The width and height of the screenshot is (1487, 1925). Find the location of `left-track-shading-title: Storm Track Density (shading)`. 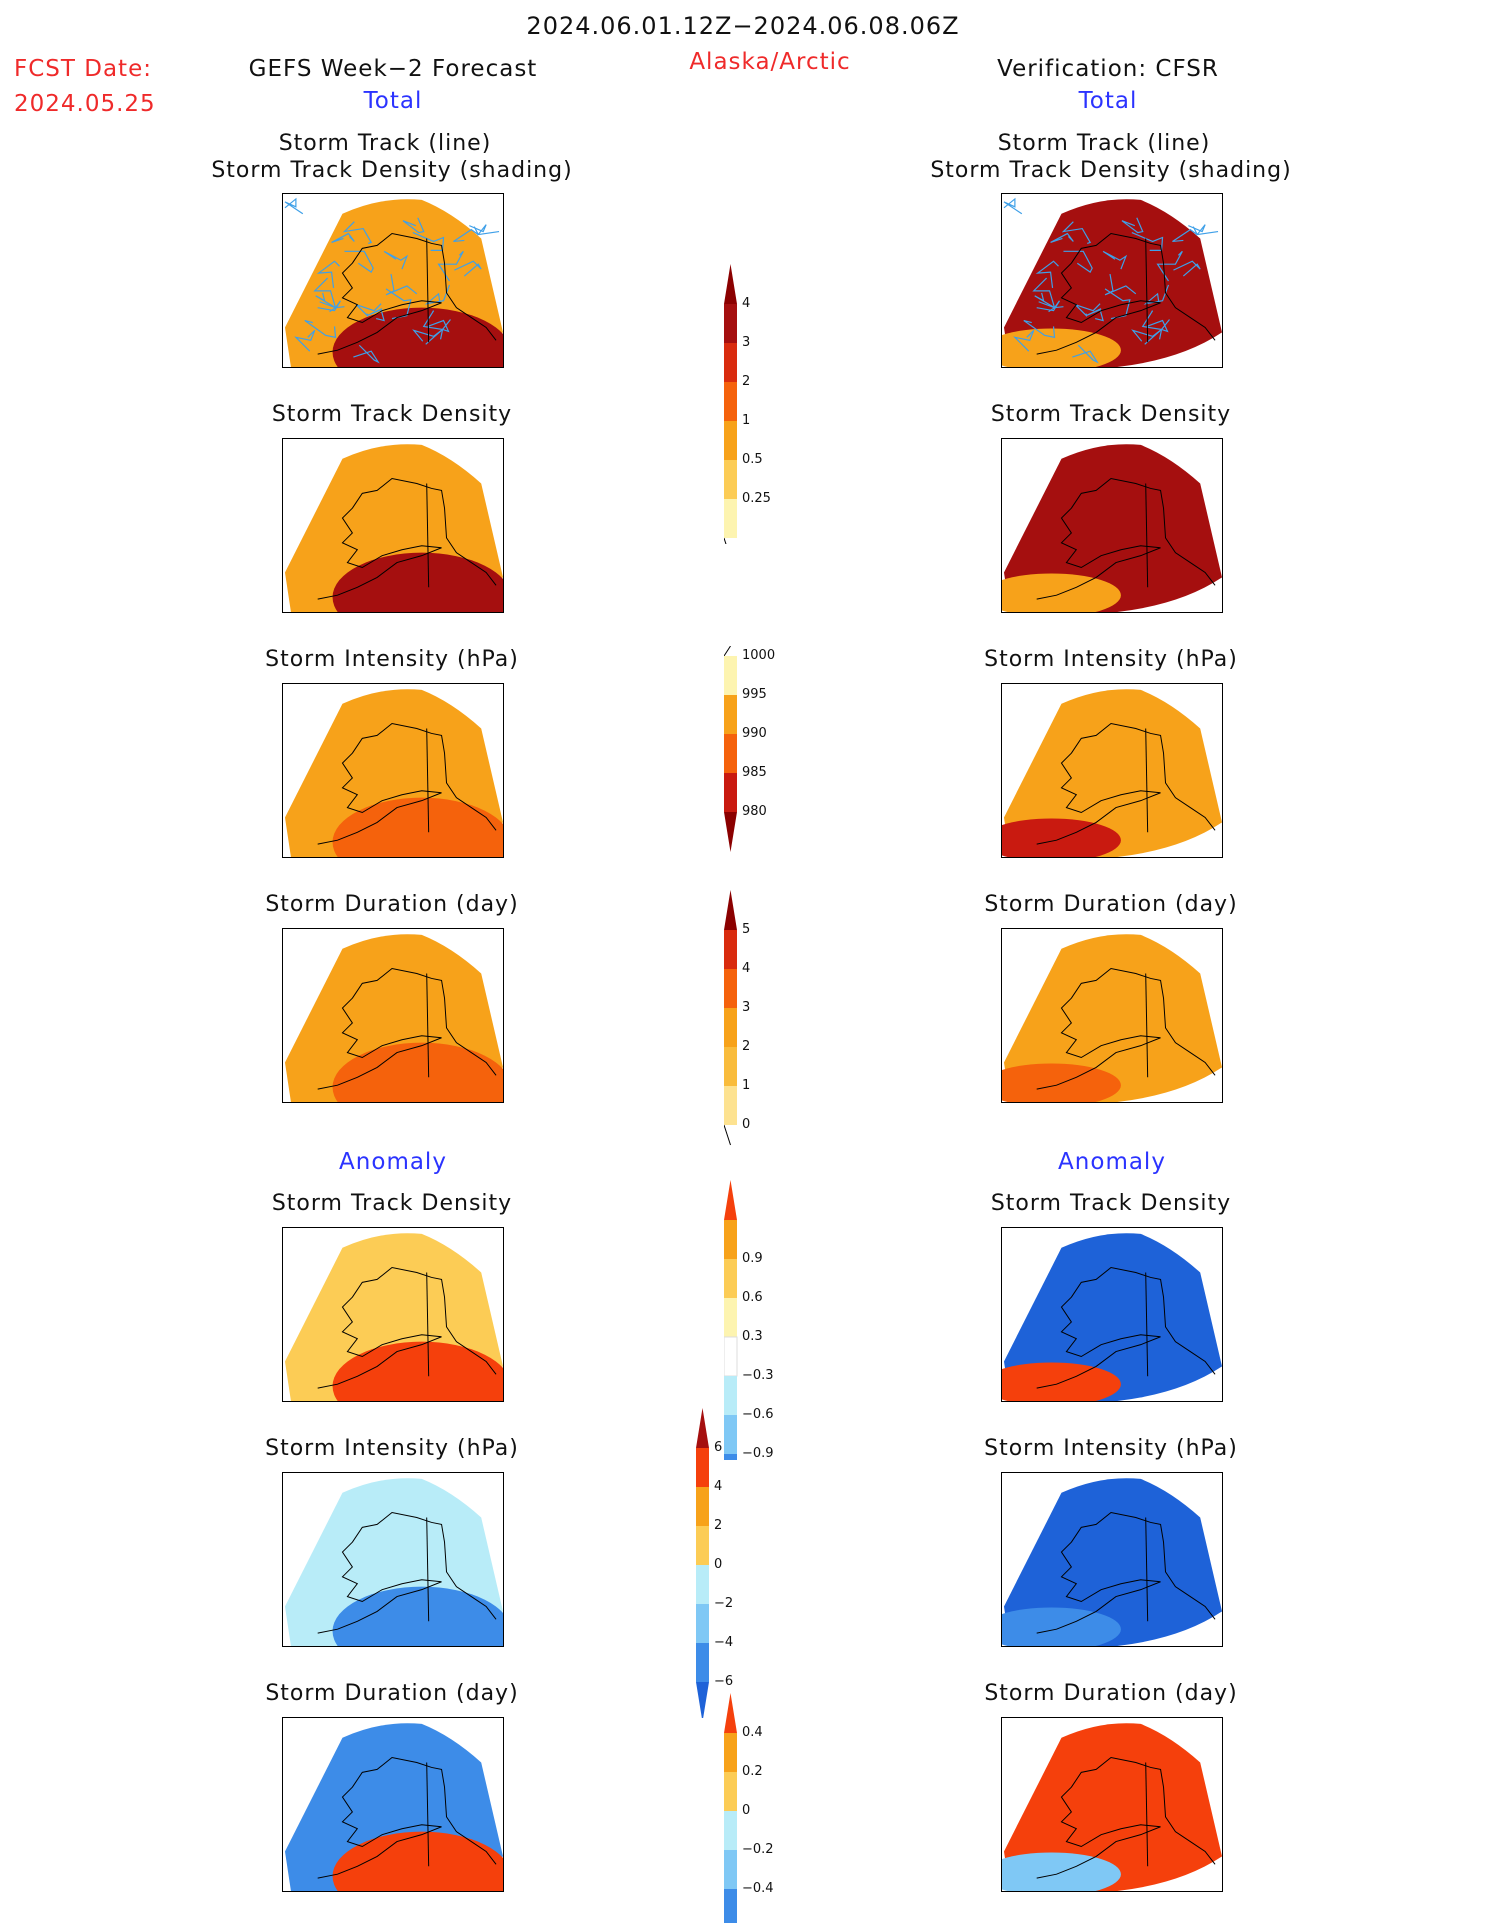

left-track-shading-title: Storm Track Density (shading) is located at coordinates (392, 170).